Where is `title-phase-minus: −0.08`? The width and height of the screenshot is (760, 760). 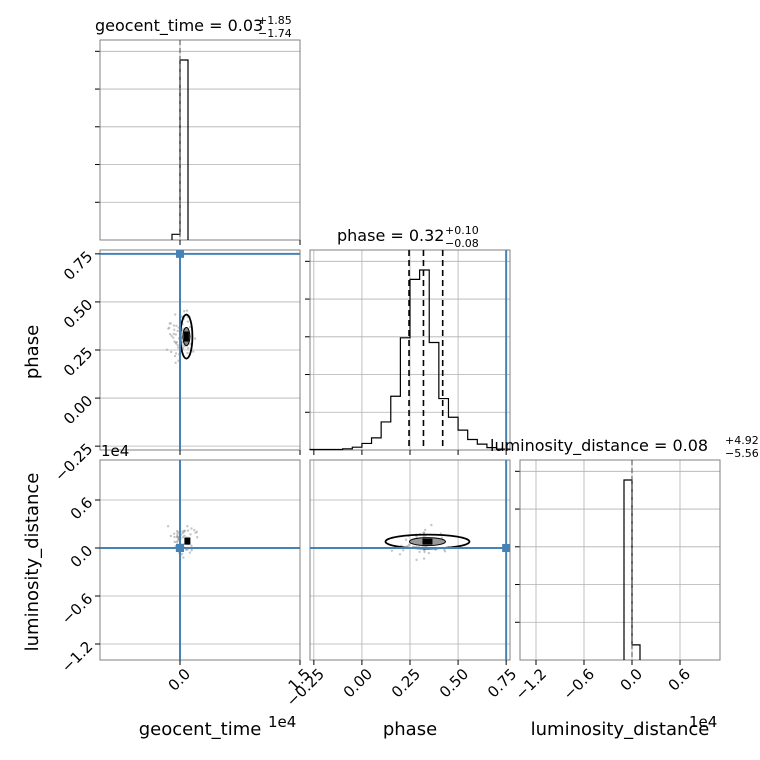
title-phase-minus: −0.08 is located at coordinates (462, 243).